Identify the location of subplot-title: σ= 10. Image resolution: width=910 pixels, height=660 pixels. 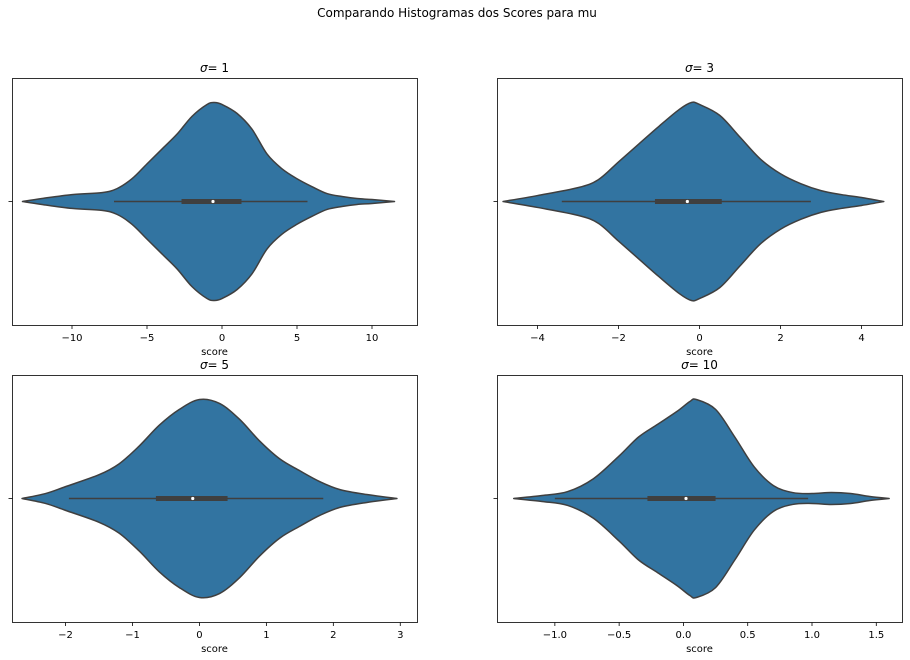
(699, 365).